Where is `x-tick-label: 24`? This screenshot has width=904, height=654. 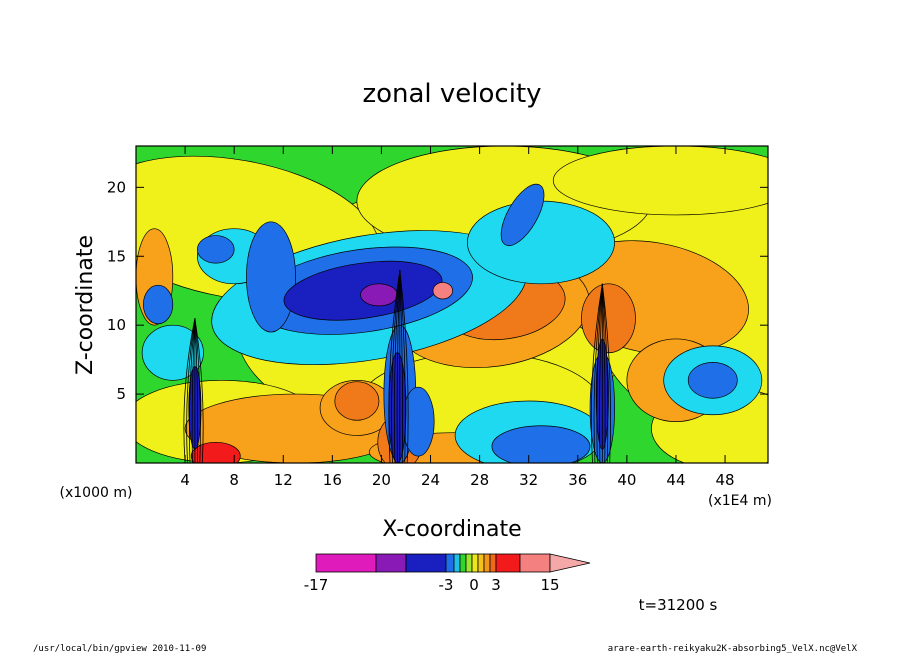
x-tick-label: 24 is located at coordinates (430, 480).